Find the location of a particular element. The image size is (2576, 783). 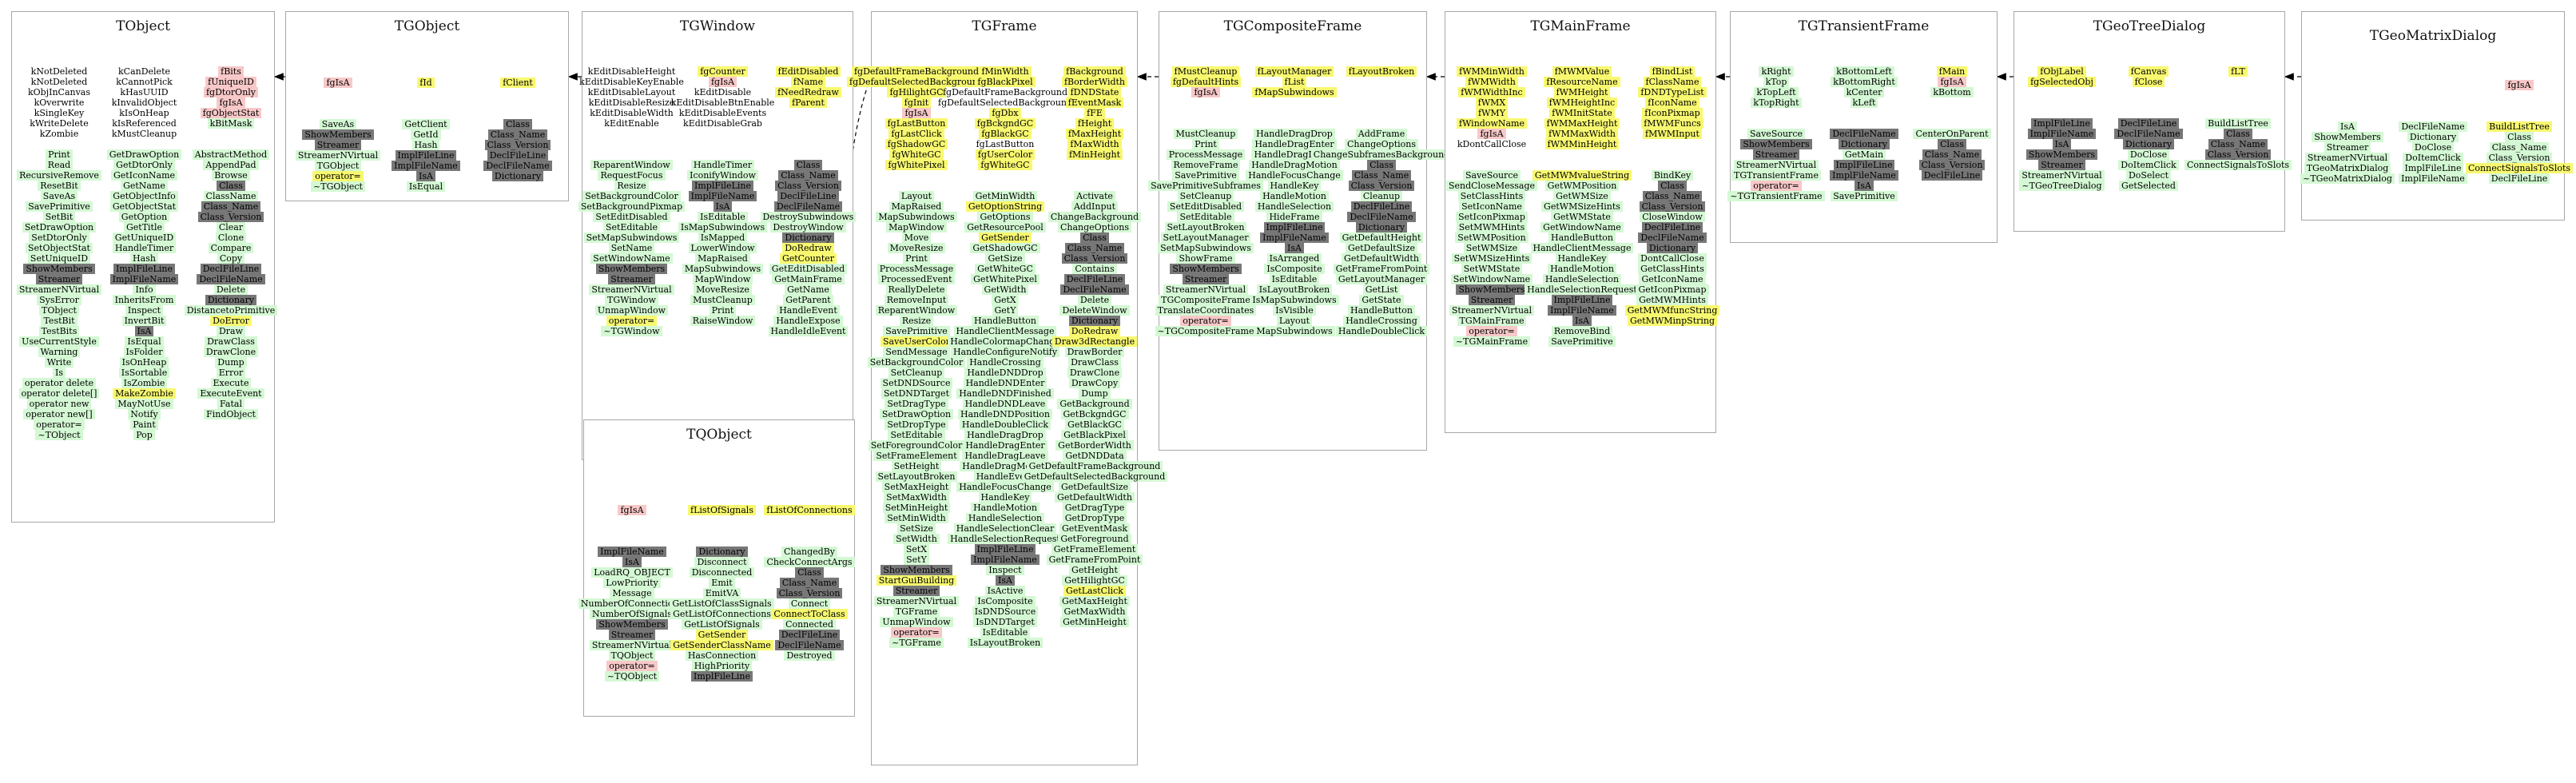

class-title: TGeoMatrixDialog is located at coordinates (2433, 36).